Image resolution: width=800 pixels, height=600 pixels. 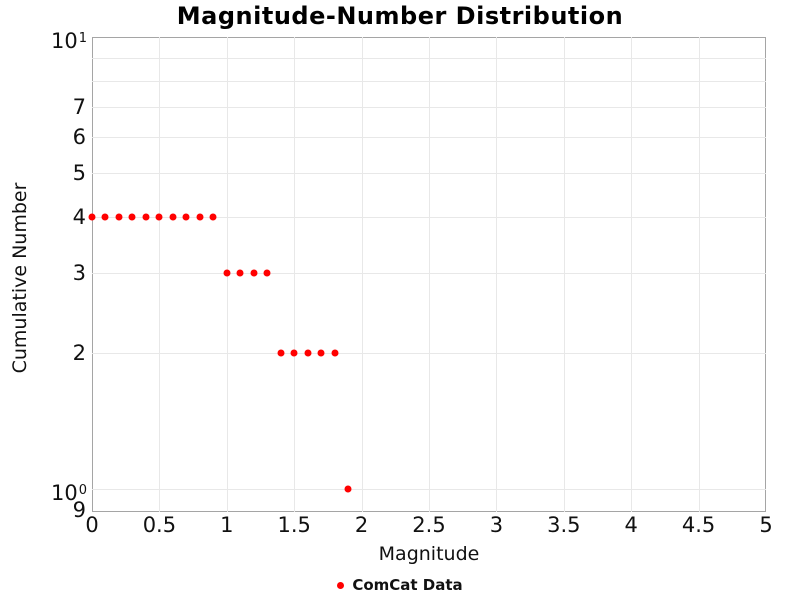 What do you see at coordinates (68, 493) in the screenshot?
I see `y-tick-label: 100` at bounding box center [68, 493].